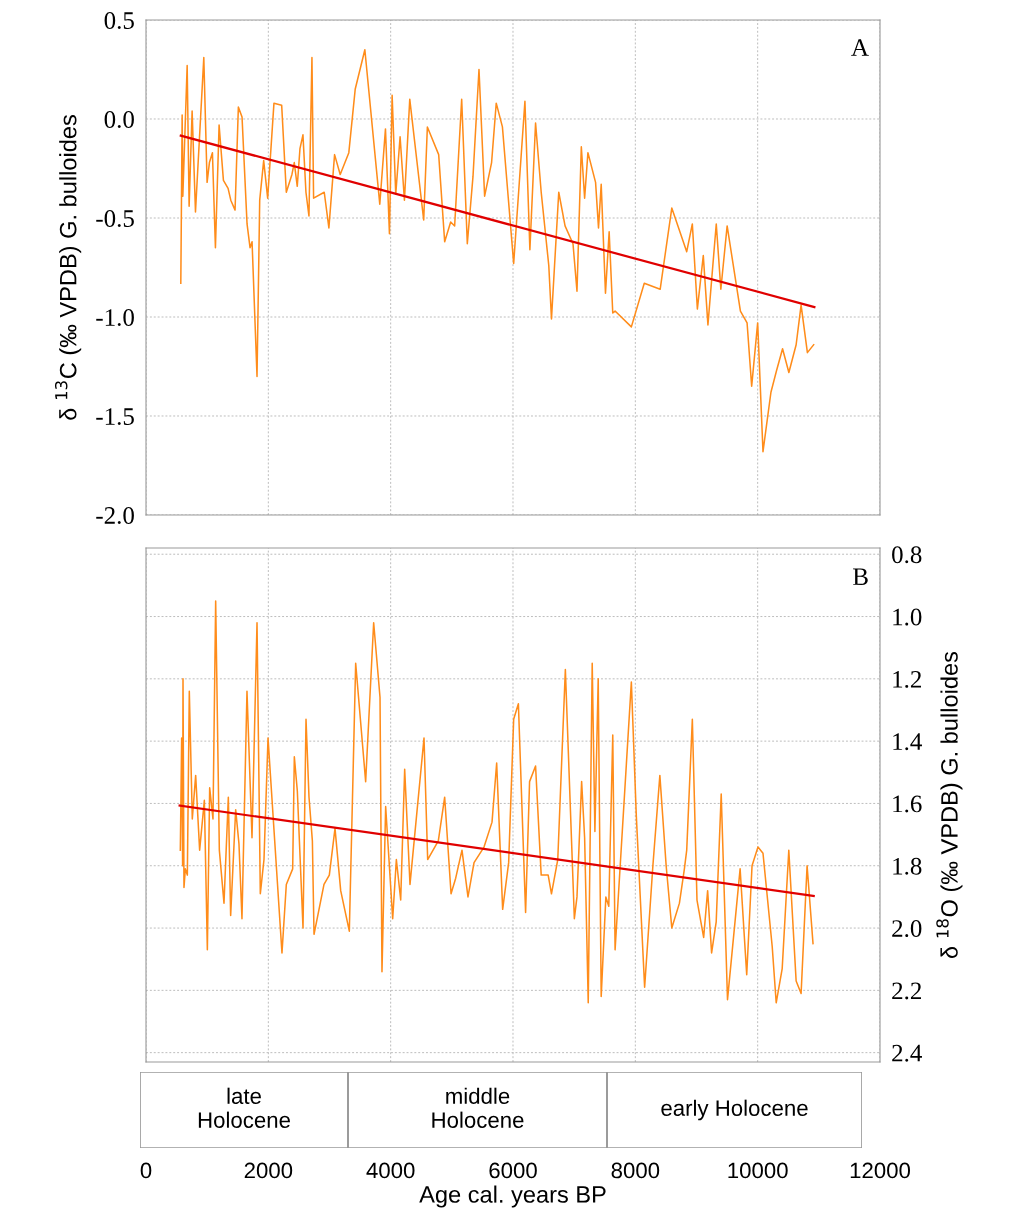 The height and width of the screenshot is (1225, 1015). What do you see at coordinates (758, 1170) in the screenshot?
I see `x-tick-label: 10000` at bounding box center [758, 1170].